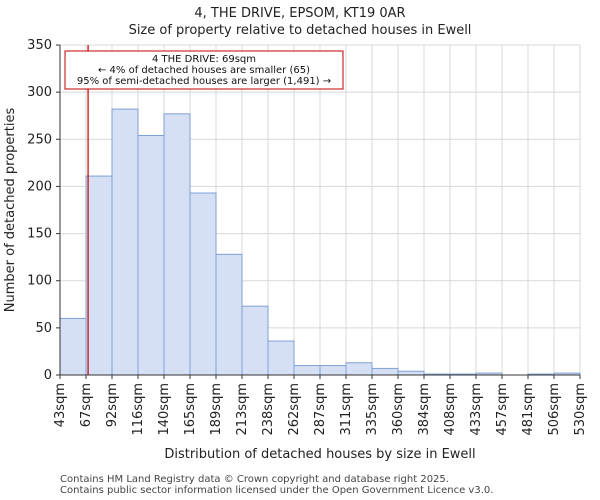 The width and height of the screenshot is (600, 500). Describe the element at coordinates (39, 139) in the screenshot. I see `y-tick-label: 250` at that location.